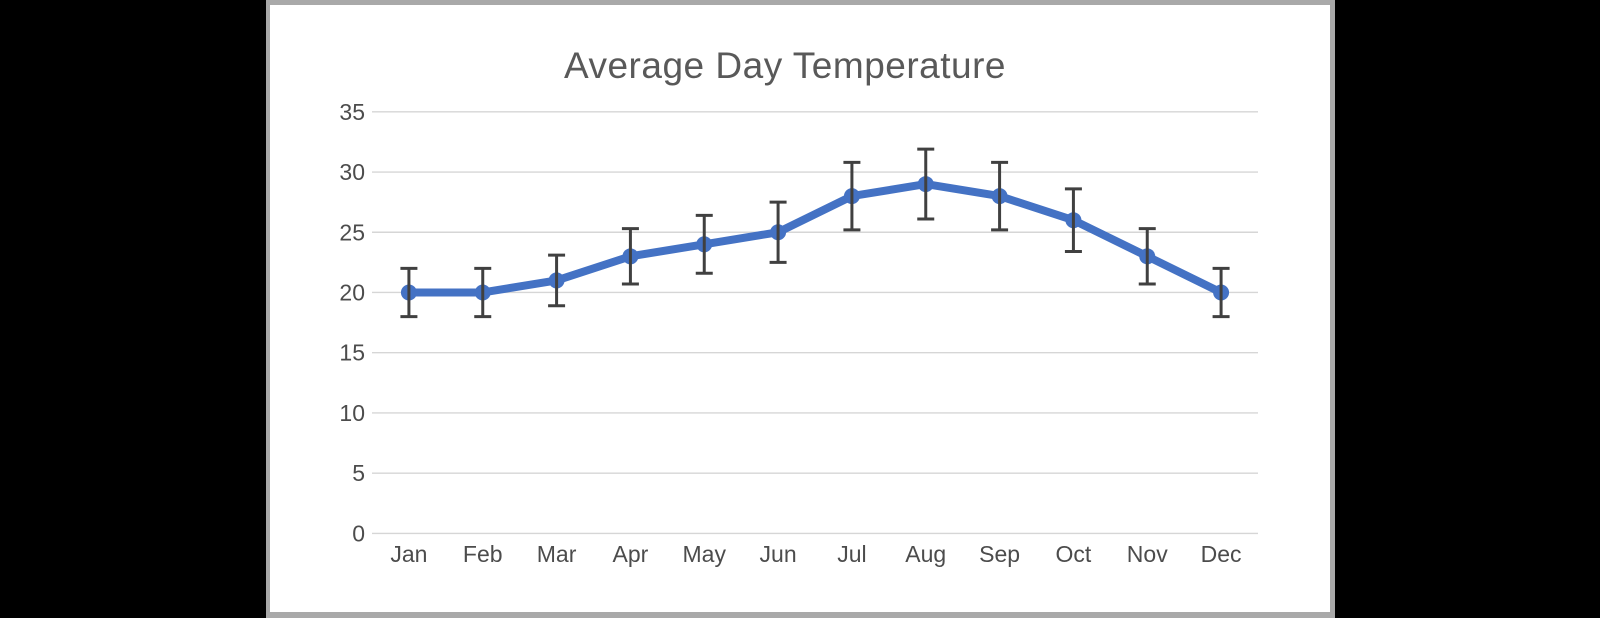  What do you see at coordinates (358, 473) in the screenshot?
I see `y-axis-tick-label: 5` at bounding box center [358, 473].